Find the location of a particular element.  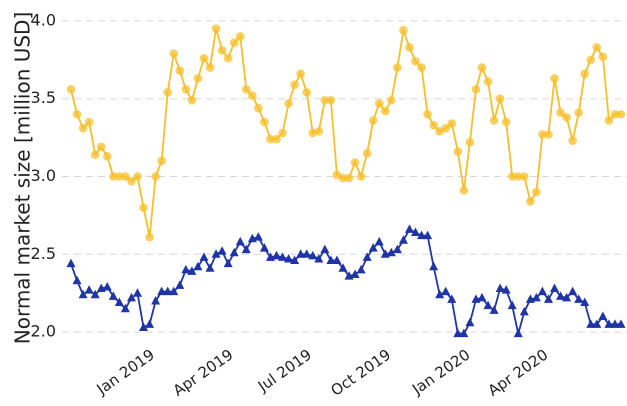

x-tick-label: Oct 2019 is located at coordinates (360, 373).